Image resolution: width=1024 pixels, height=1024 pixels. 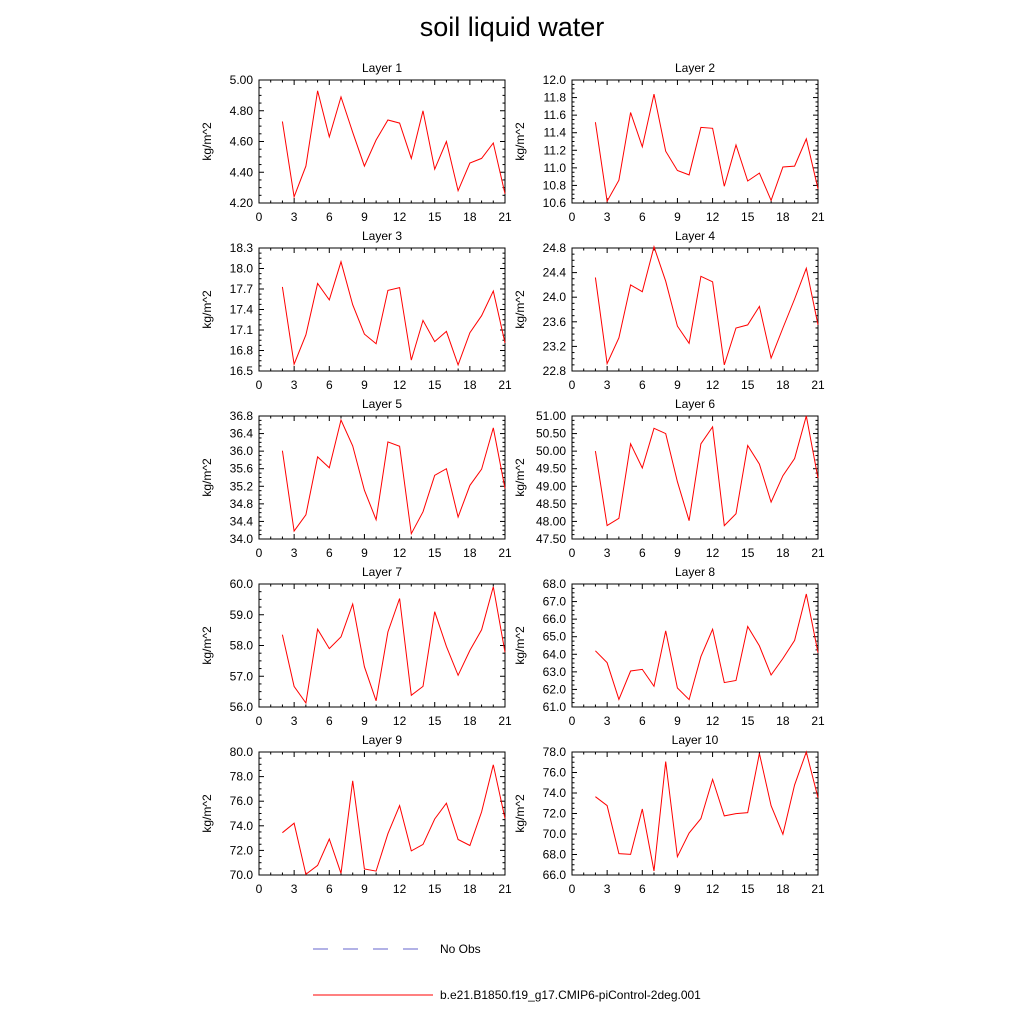 What do you see at coordinates (242, 676) in the screenshot?
I see `y-tick-label: 57.0` at bounding box center [242, 676].